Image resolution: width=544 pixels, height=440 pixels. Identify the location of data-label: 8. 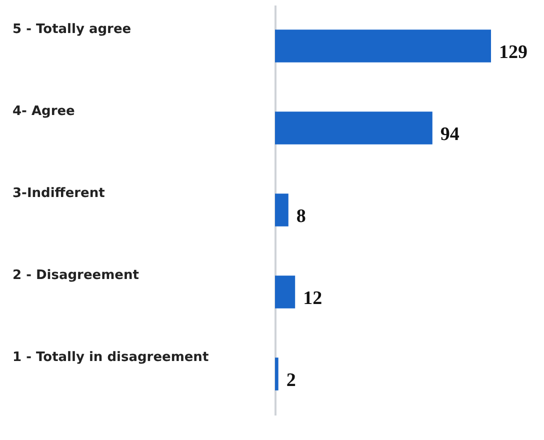
(301, 216).